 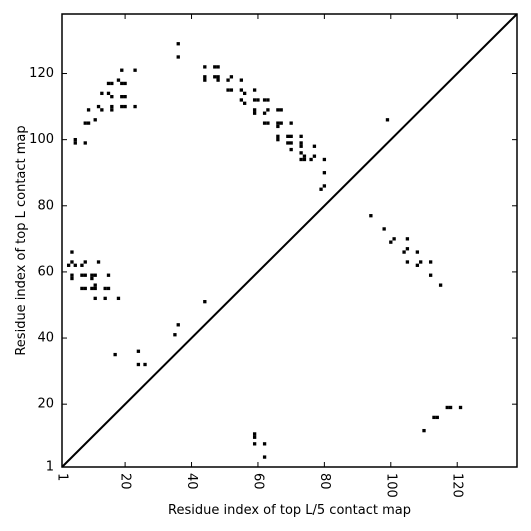 I want to click on x-axis-title: Residue index of top L/5 contact map, so click(x=289, y=510).